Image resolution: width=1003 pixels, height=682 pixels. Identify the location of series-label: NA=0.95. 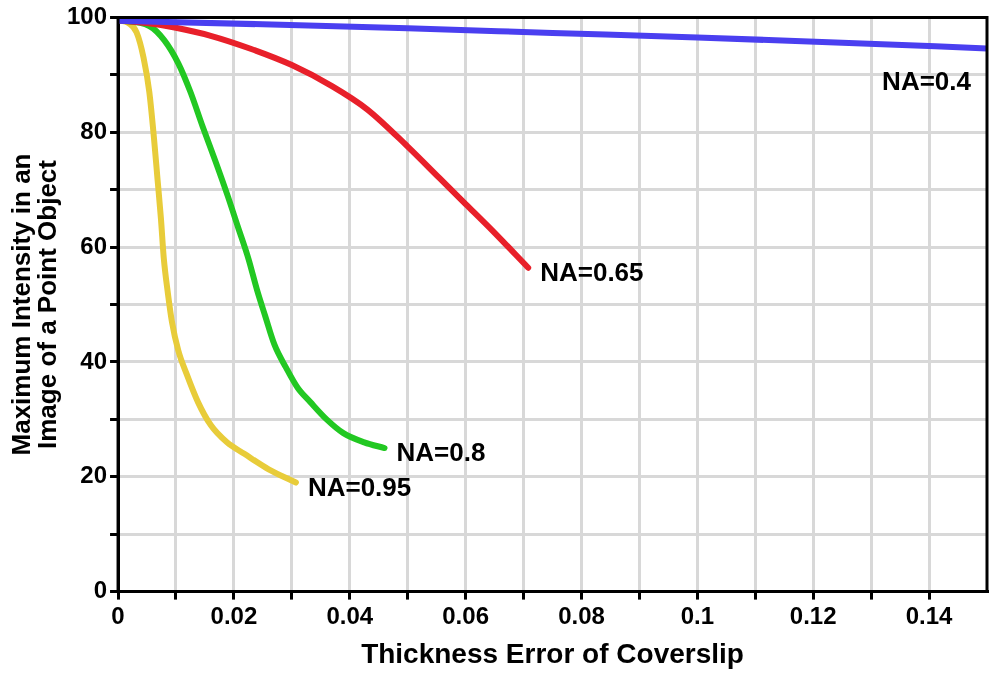
(359, 486).